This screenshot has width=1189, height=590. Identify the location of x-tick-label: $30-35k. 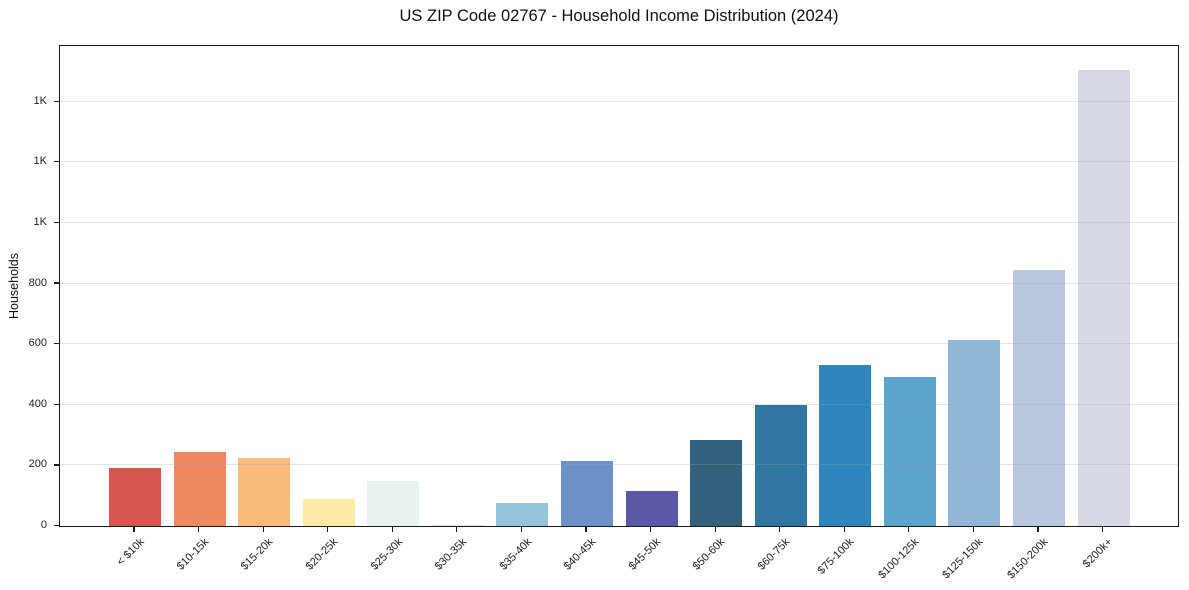
(451, 554).